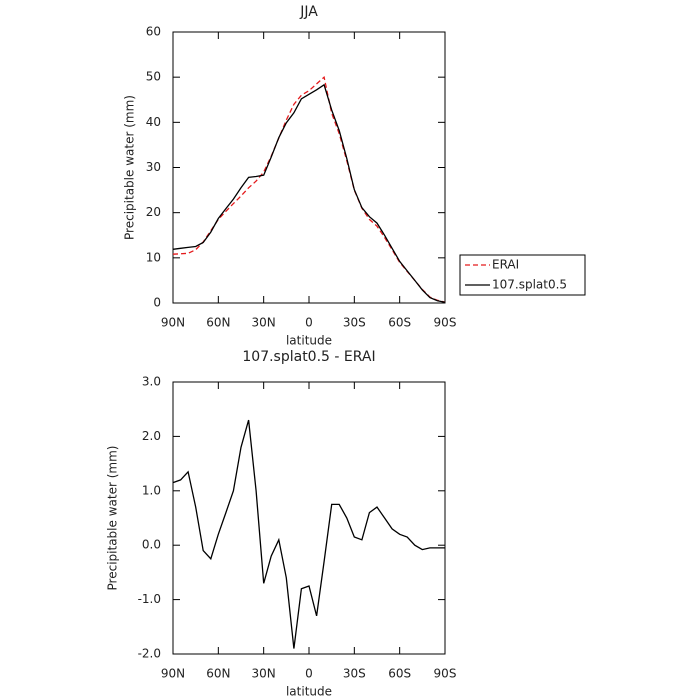  I want to click on y-tick-label: 1.0, so click(151, 490).